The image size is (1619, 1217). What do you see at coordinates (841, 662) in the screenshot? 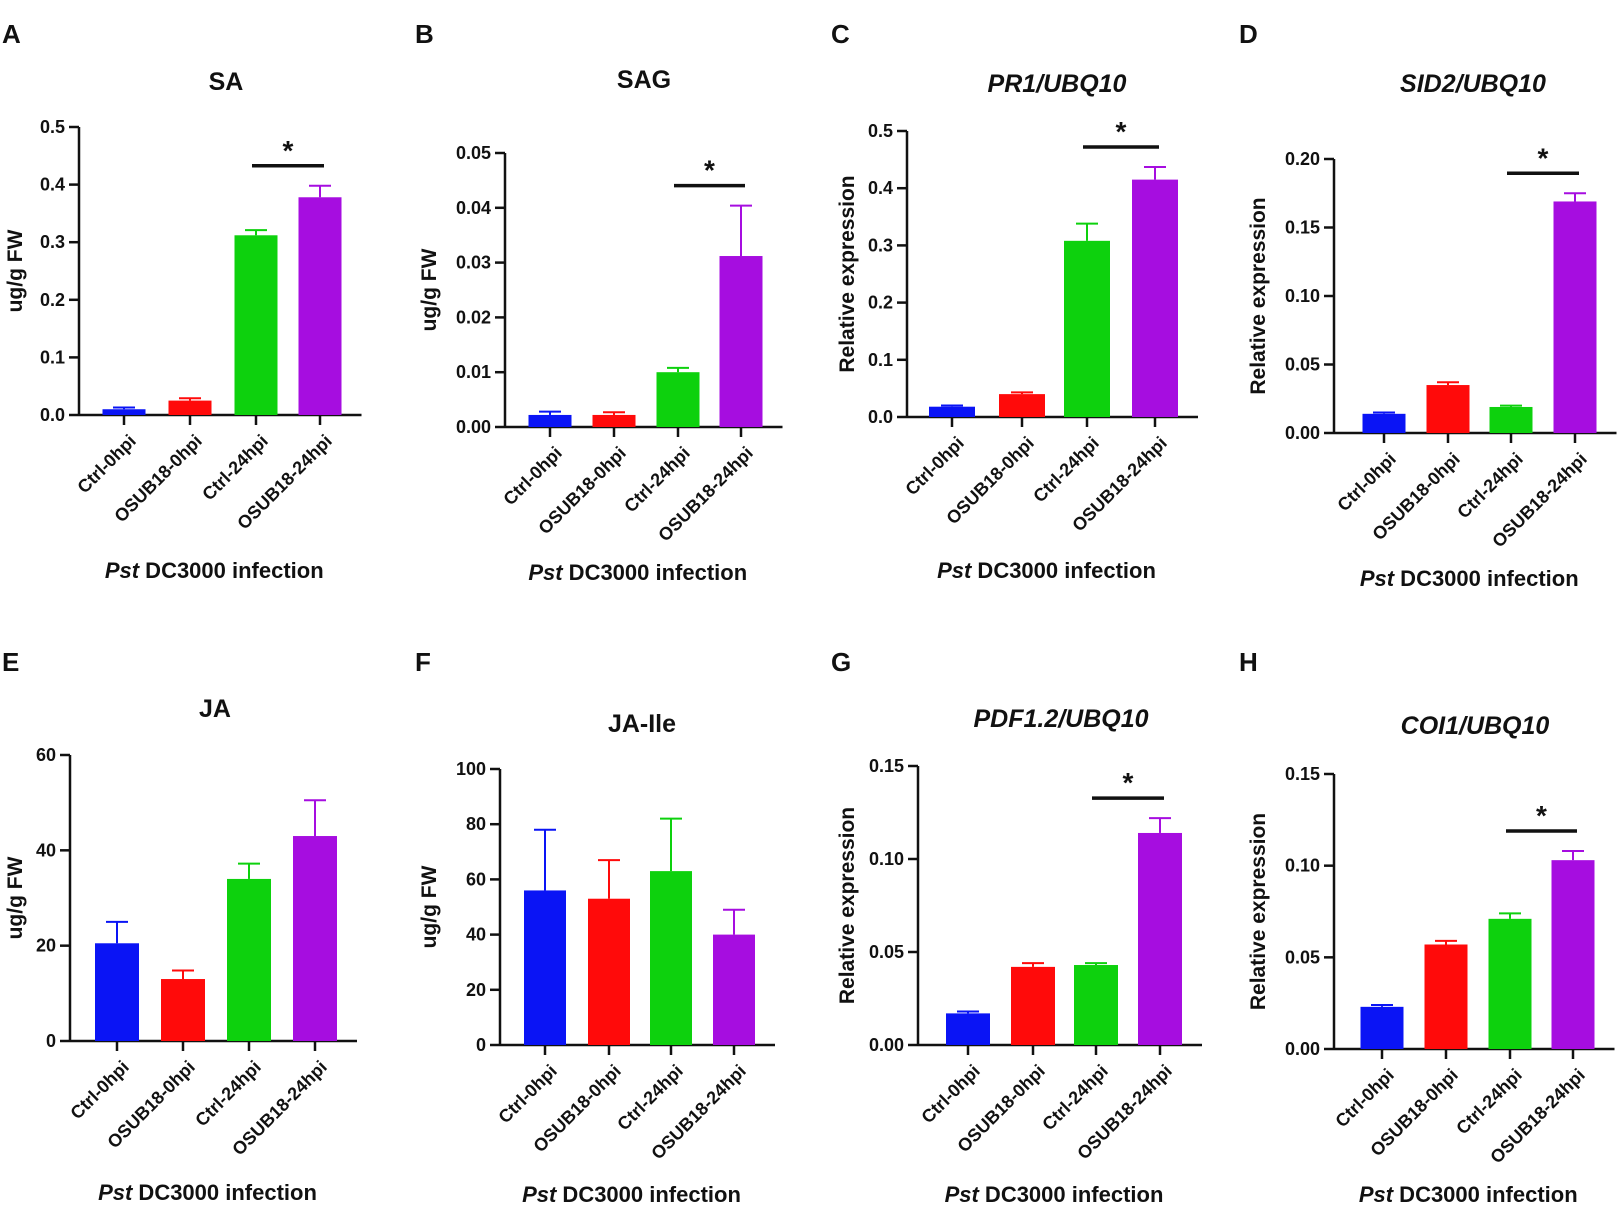
I see `panel-label: G` at bounding box center [841, 662].